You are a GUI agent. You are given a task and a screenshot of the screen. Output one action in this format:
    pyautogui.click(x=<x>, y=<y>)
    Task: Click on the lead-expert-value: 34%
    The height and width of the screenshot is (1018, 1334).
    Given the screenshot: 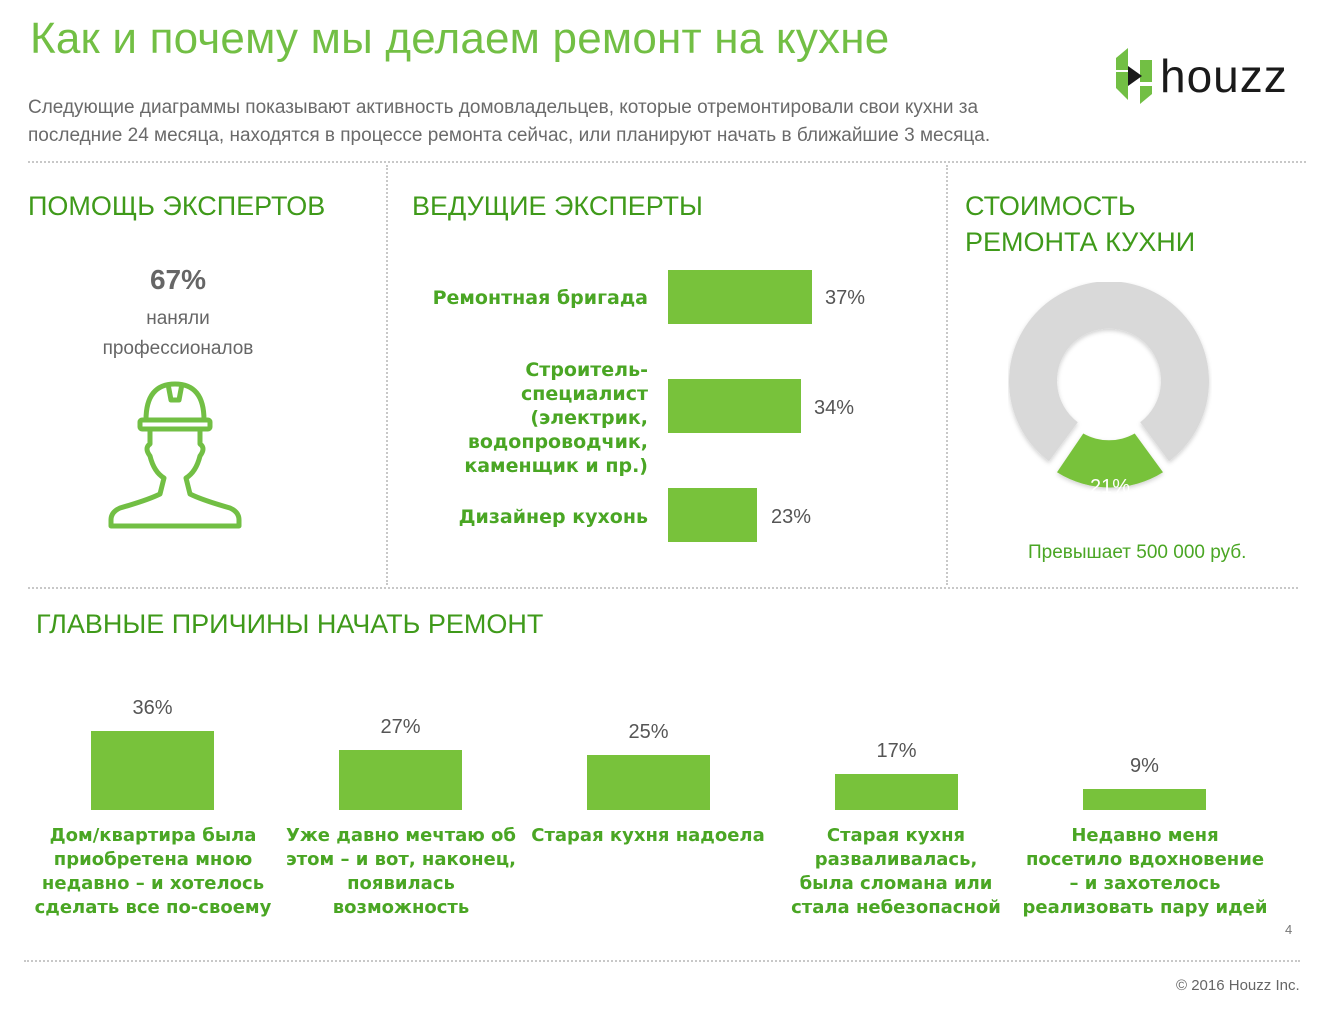 What is the action you would take?
    pyautogui.click(x=834, y=408)
    